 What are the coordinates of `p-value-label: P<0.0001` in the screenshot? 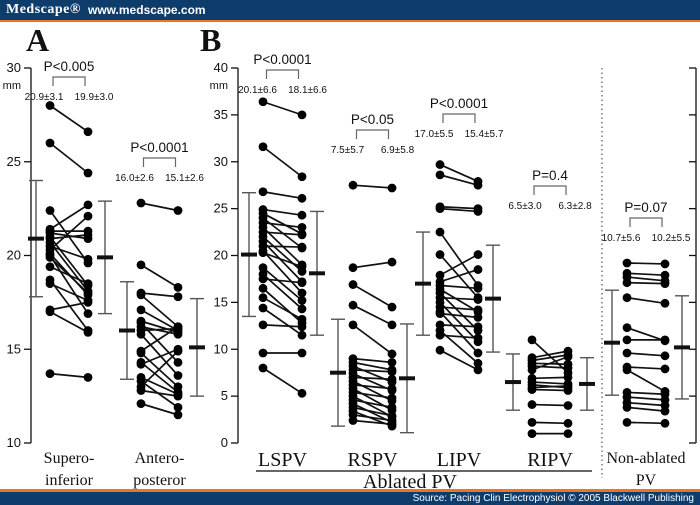 It's located at (159, 147).